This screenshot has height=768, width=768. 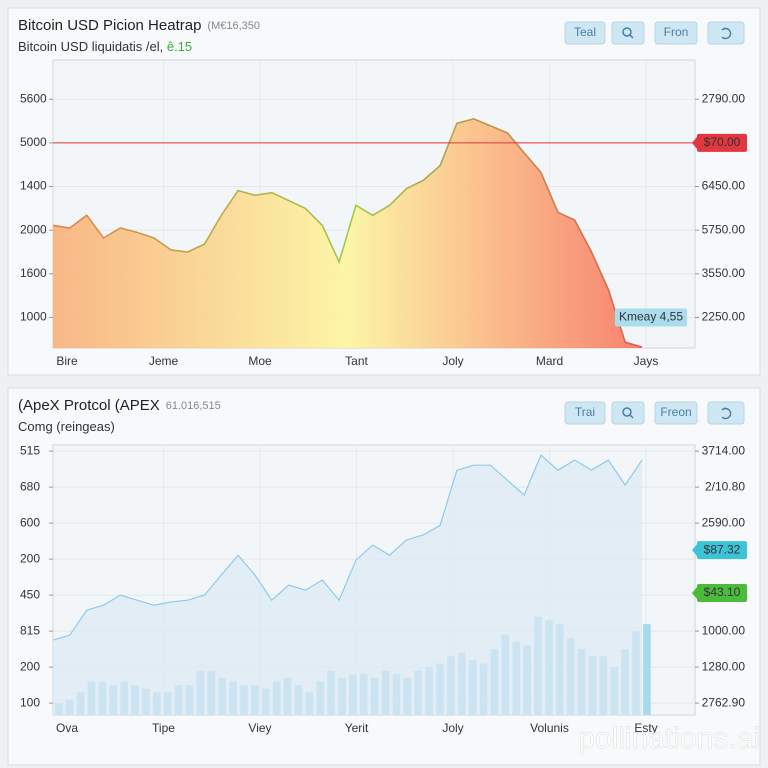 What do you see at coordinates (724, 98) in the screenshot?
I see `y2-tick-label: 2790.00` at bounding box center [724, 98].